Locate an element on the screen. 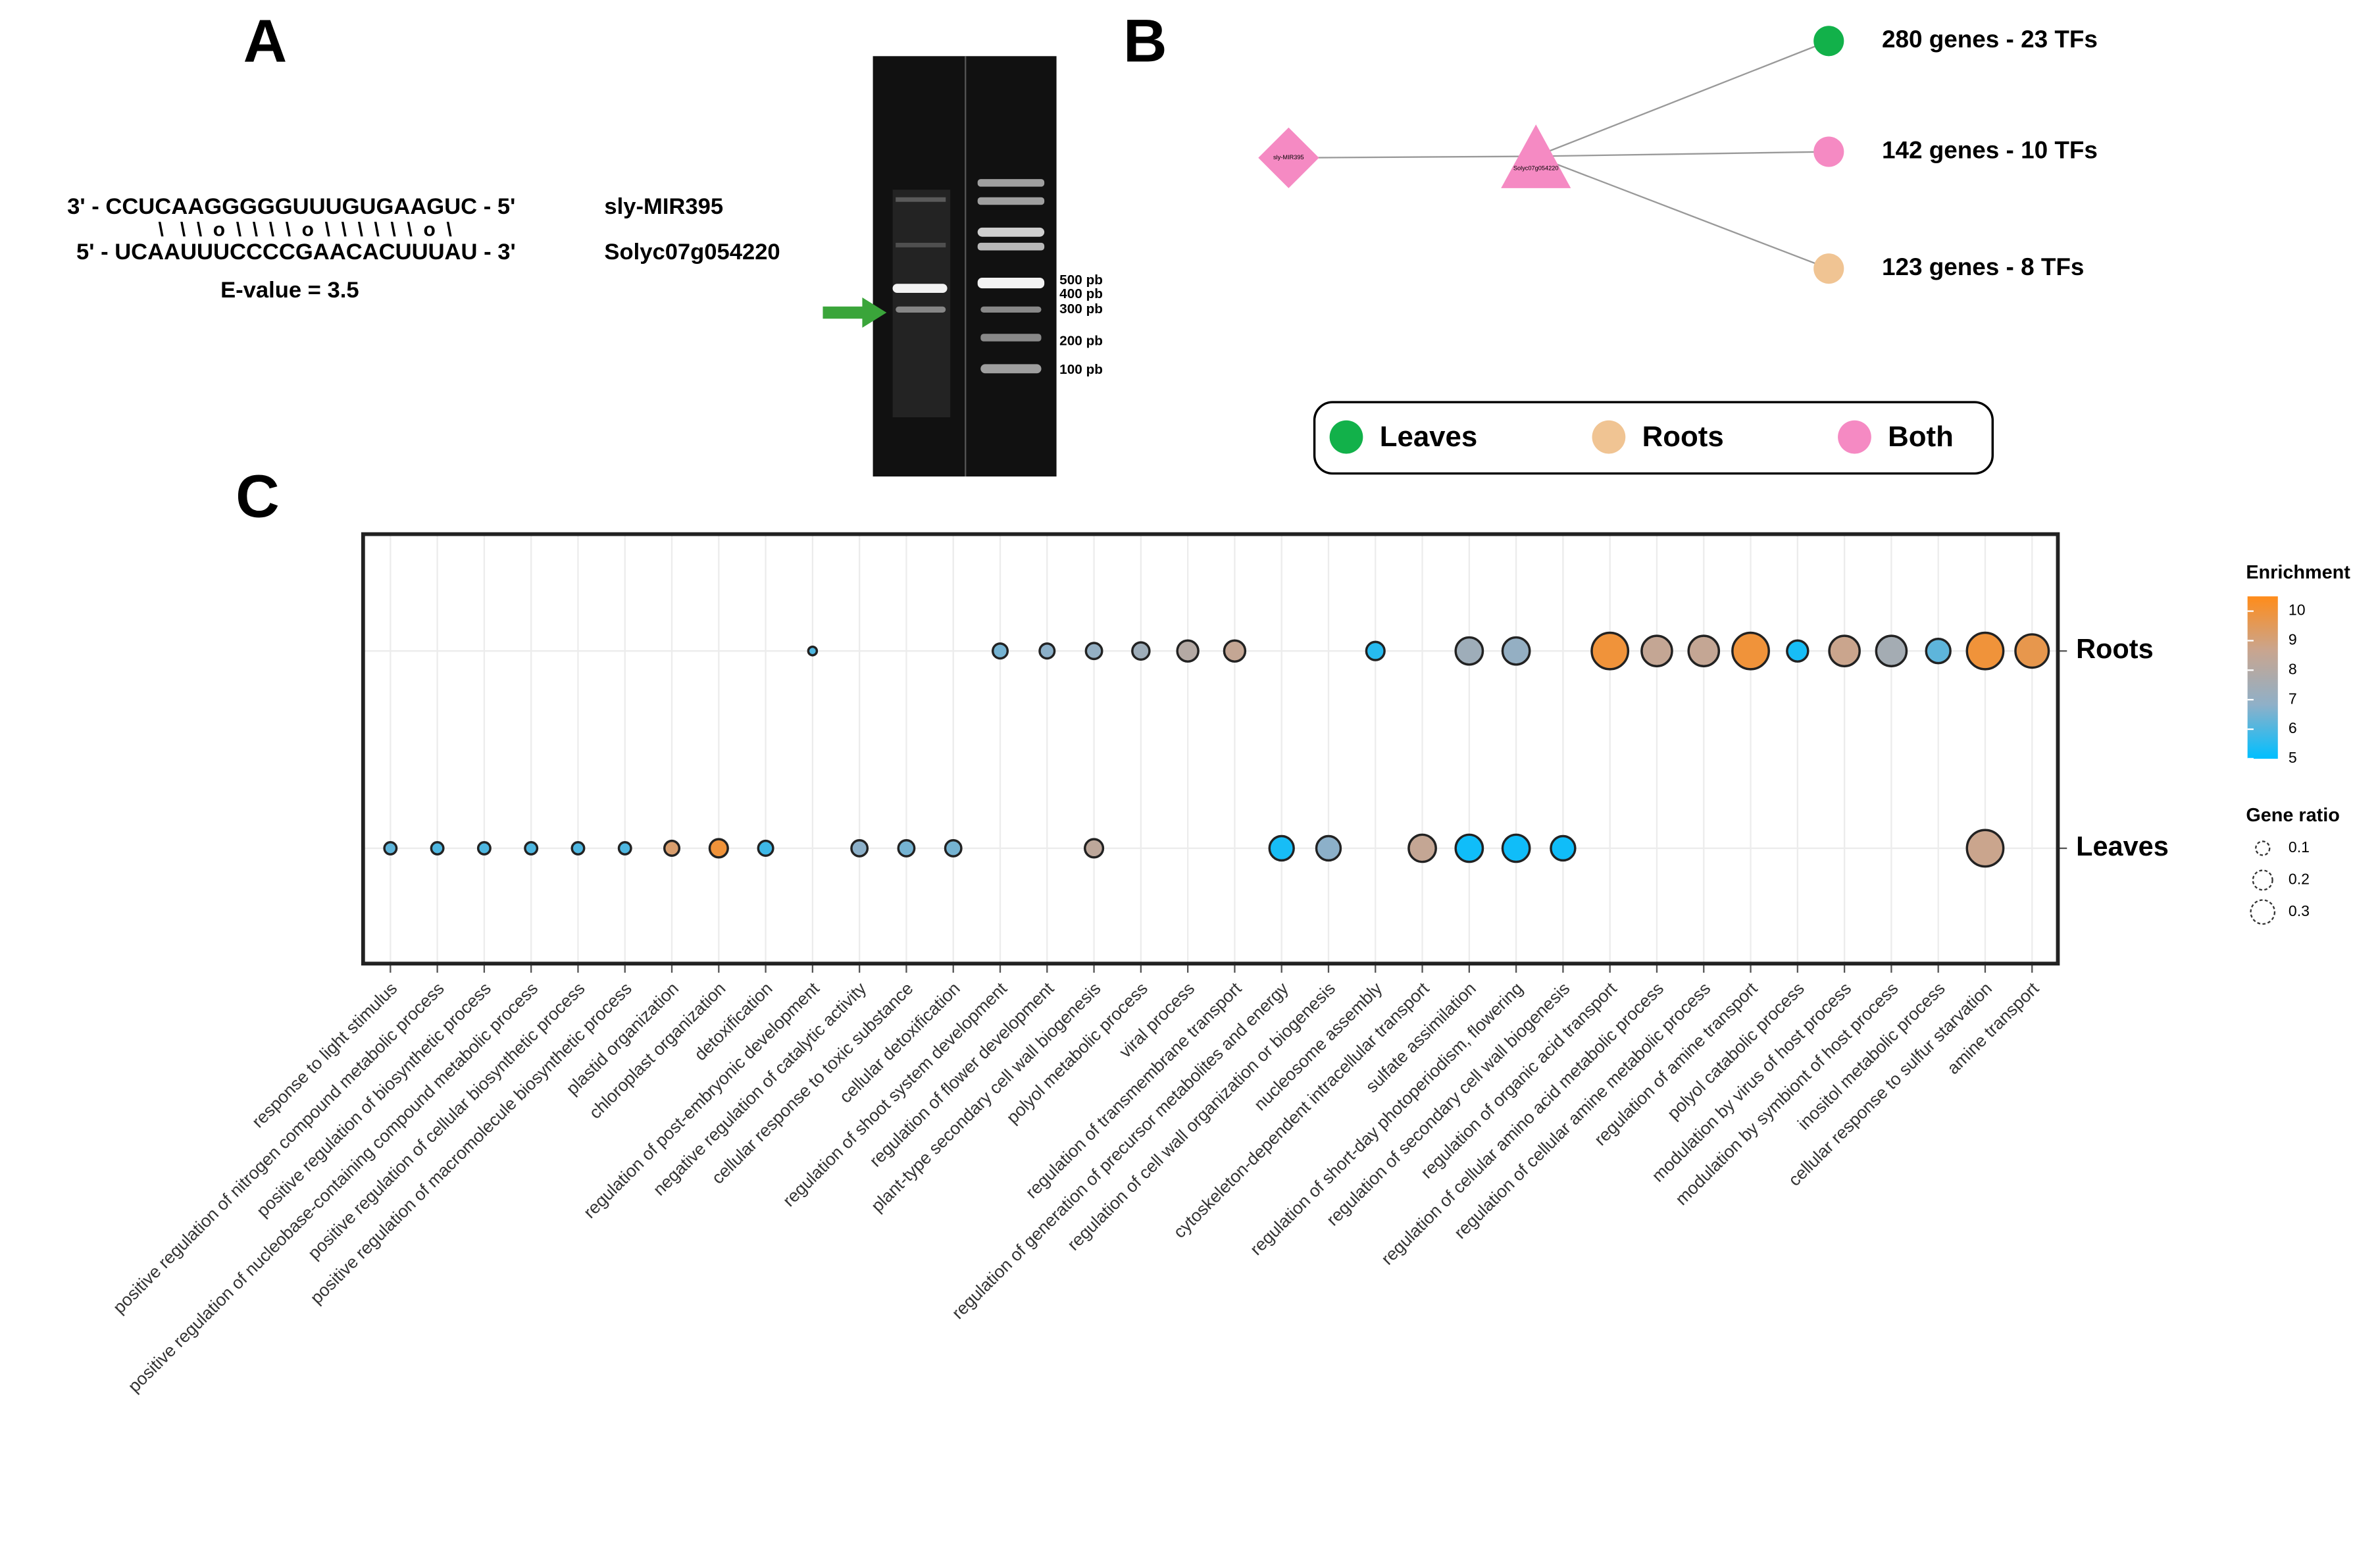 The width and height of the screenshot is (2380, 1563). row-label: Leaves is located at coordinates (2122, 846).